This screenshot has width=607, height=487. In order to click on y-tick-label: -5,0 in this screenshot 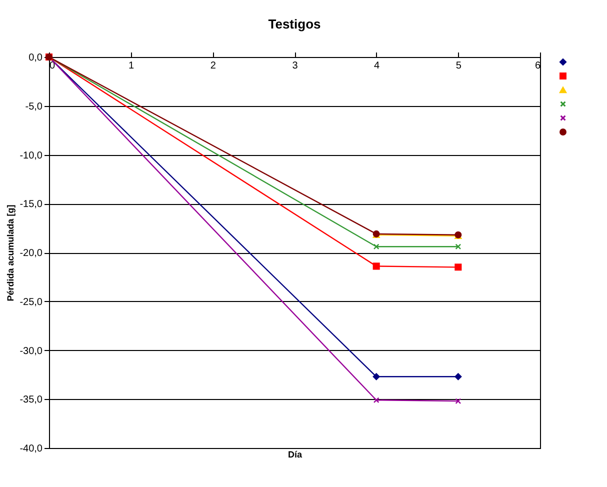, I will do `click(34, 106)`.